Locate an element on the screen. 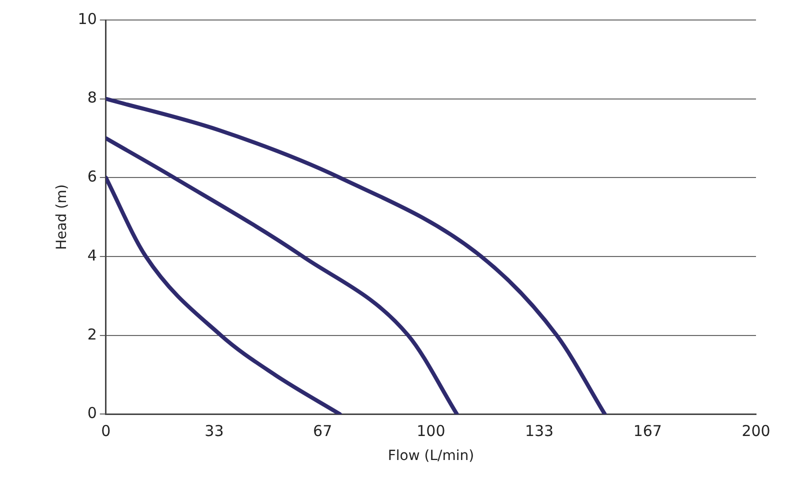 The height and width of the screenshot is (479, 811). y-tick-label: 6 is located at coordinates (92, 177).